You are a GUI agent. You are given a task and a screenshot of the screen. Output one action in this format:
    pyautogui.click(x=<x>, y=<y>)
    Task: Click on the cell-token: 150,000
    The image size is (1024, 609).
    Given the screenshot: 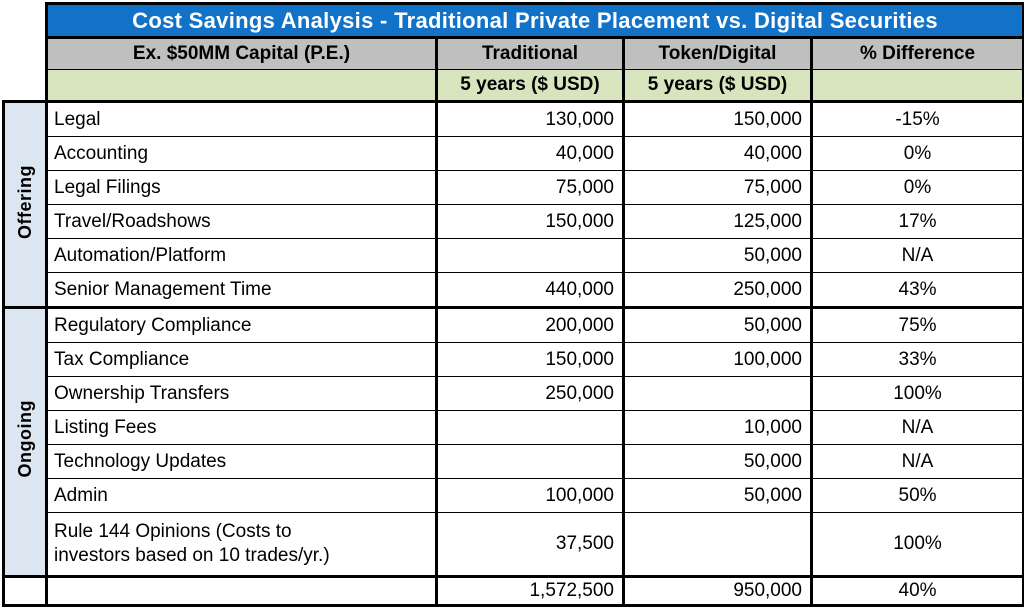 What is the action you would take?
    pyautogui.click(x=718, y=118)
    